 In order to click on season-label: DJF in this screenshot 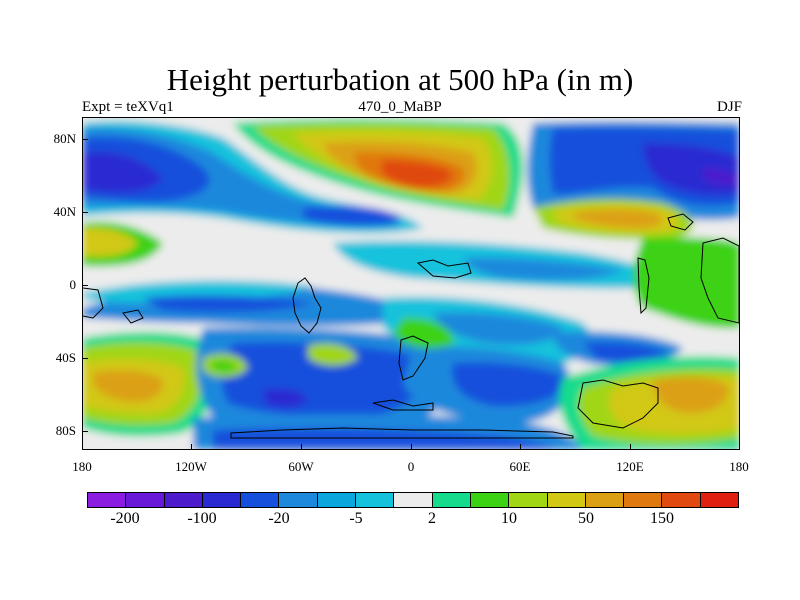, I will do `click(729, 107)`.